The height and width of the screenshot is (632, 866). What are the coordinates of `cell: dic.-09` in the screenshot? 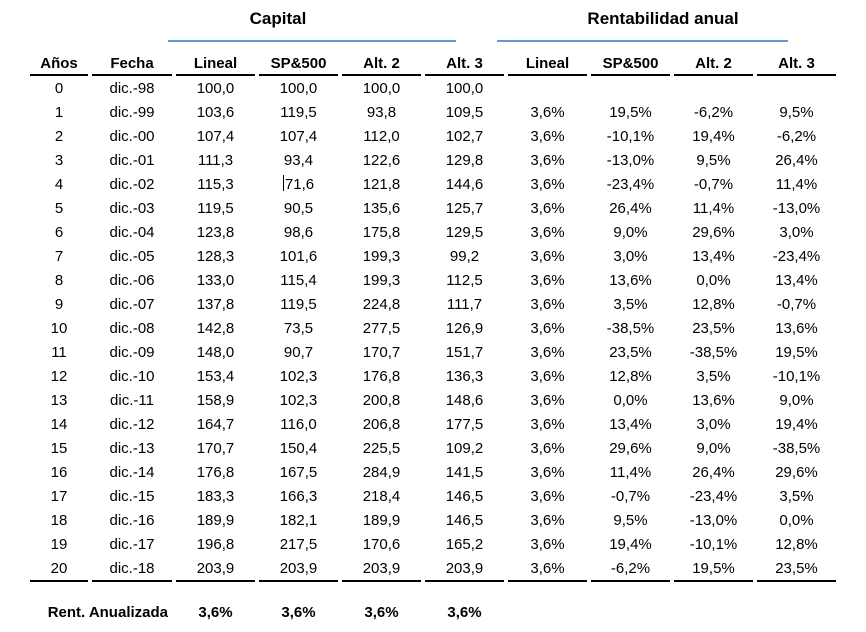 It's located at (132, 352).